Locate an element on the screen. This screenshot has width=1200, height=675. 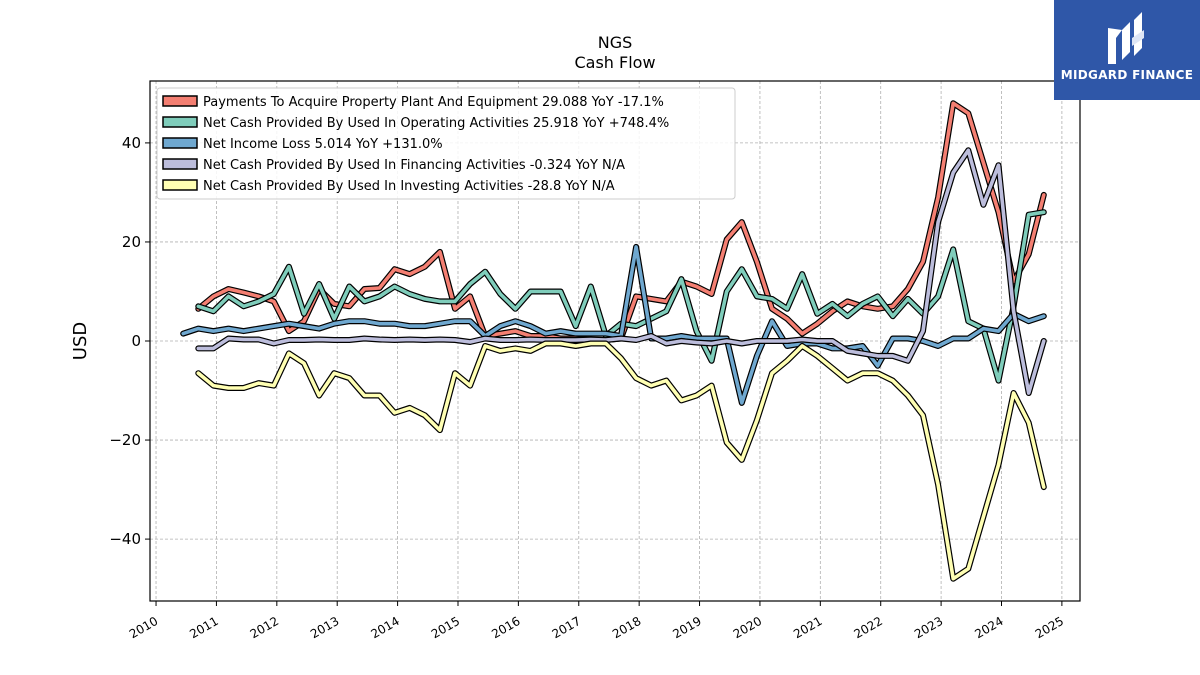
x-tick-label: 2013 is located at coordinates (324, 627).